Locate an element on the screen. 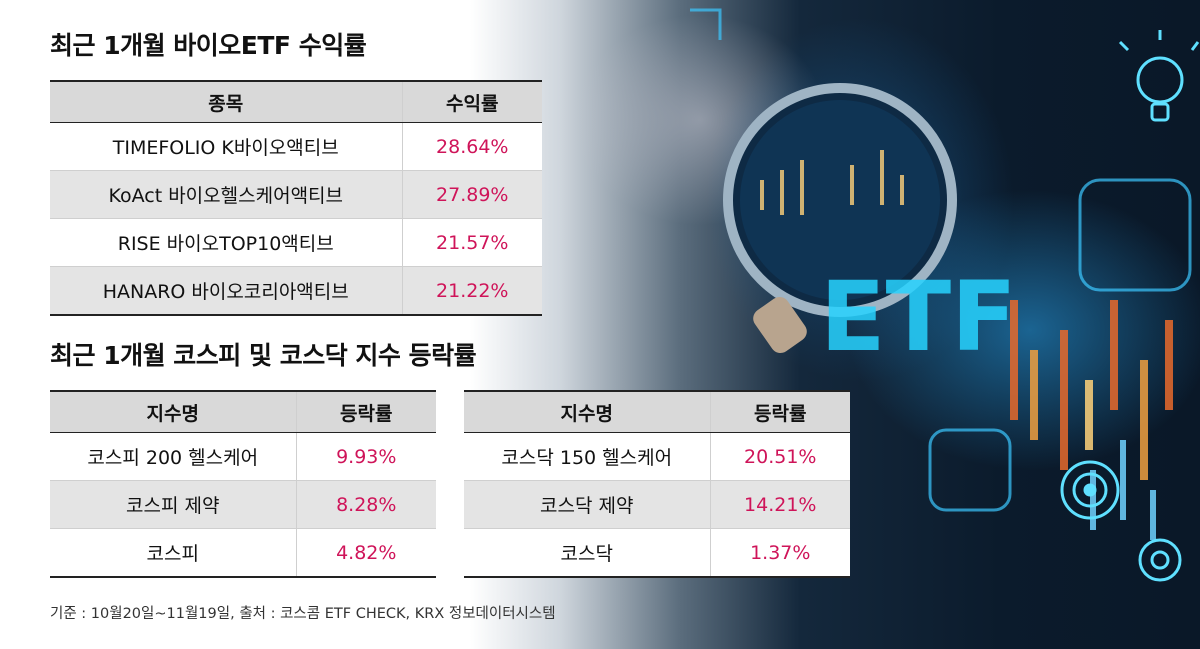 This screenshot has width=1200, height=649. index-change-title: 최근 1개월 코스피 및 코스닥 지수 등락률 is located at coordinates (263, 355).